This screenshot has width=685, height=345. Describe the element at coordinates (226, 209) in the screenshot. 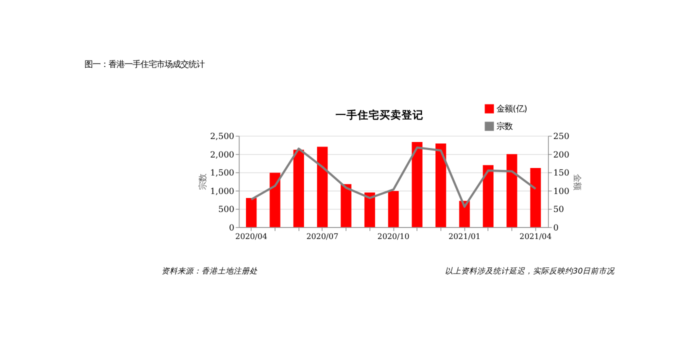

I see `y-tick-label: 500` at that location.